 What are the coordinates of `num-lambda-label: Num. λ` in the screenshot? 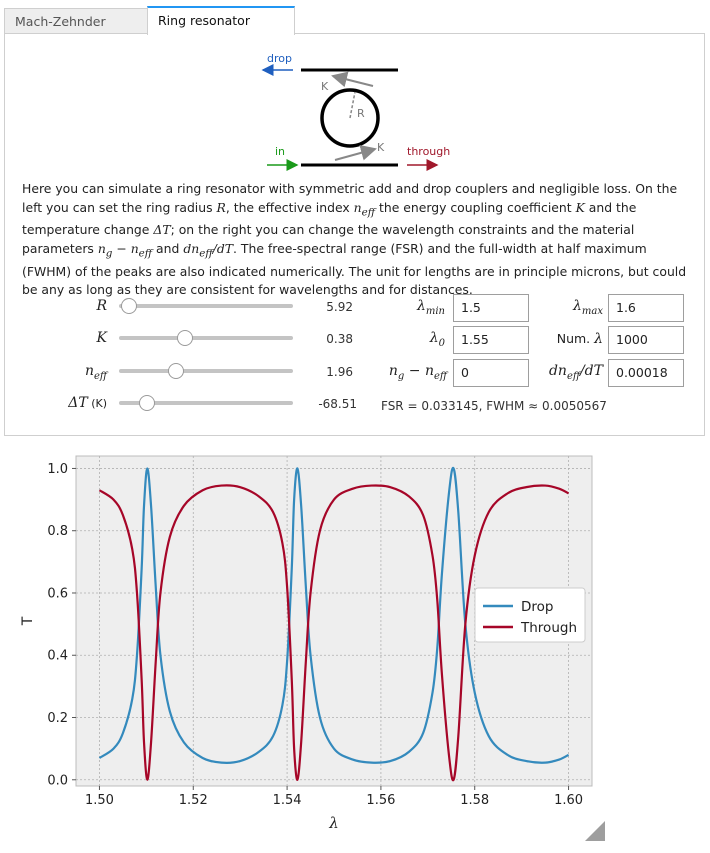 It's located at (579, 339).